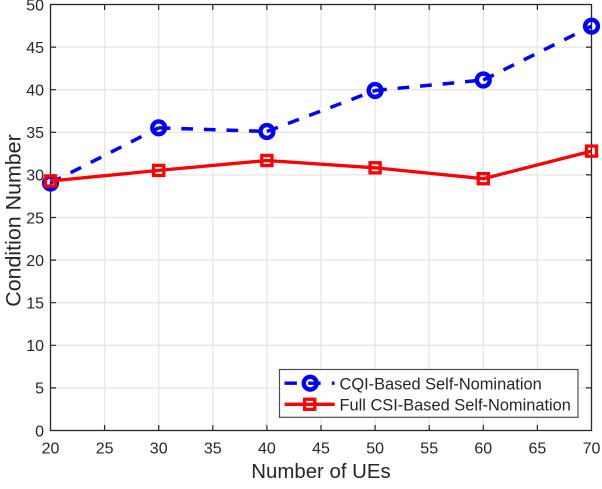  Describe the element at coordinates (35, 304) in the screenshot. I see `svg-text: 15` at that location.